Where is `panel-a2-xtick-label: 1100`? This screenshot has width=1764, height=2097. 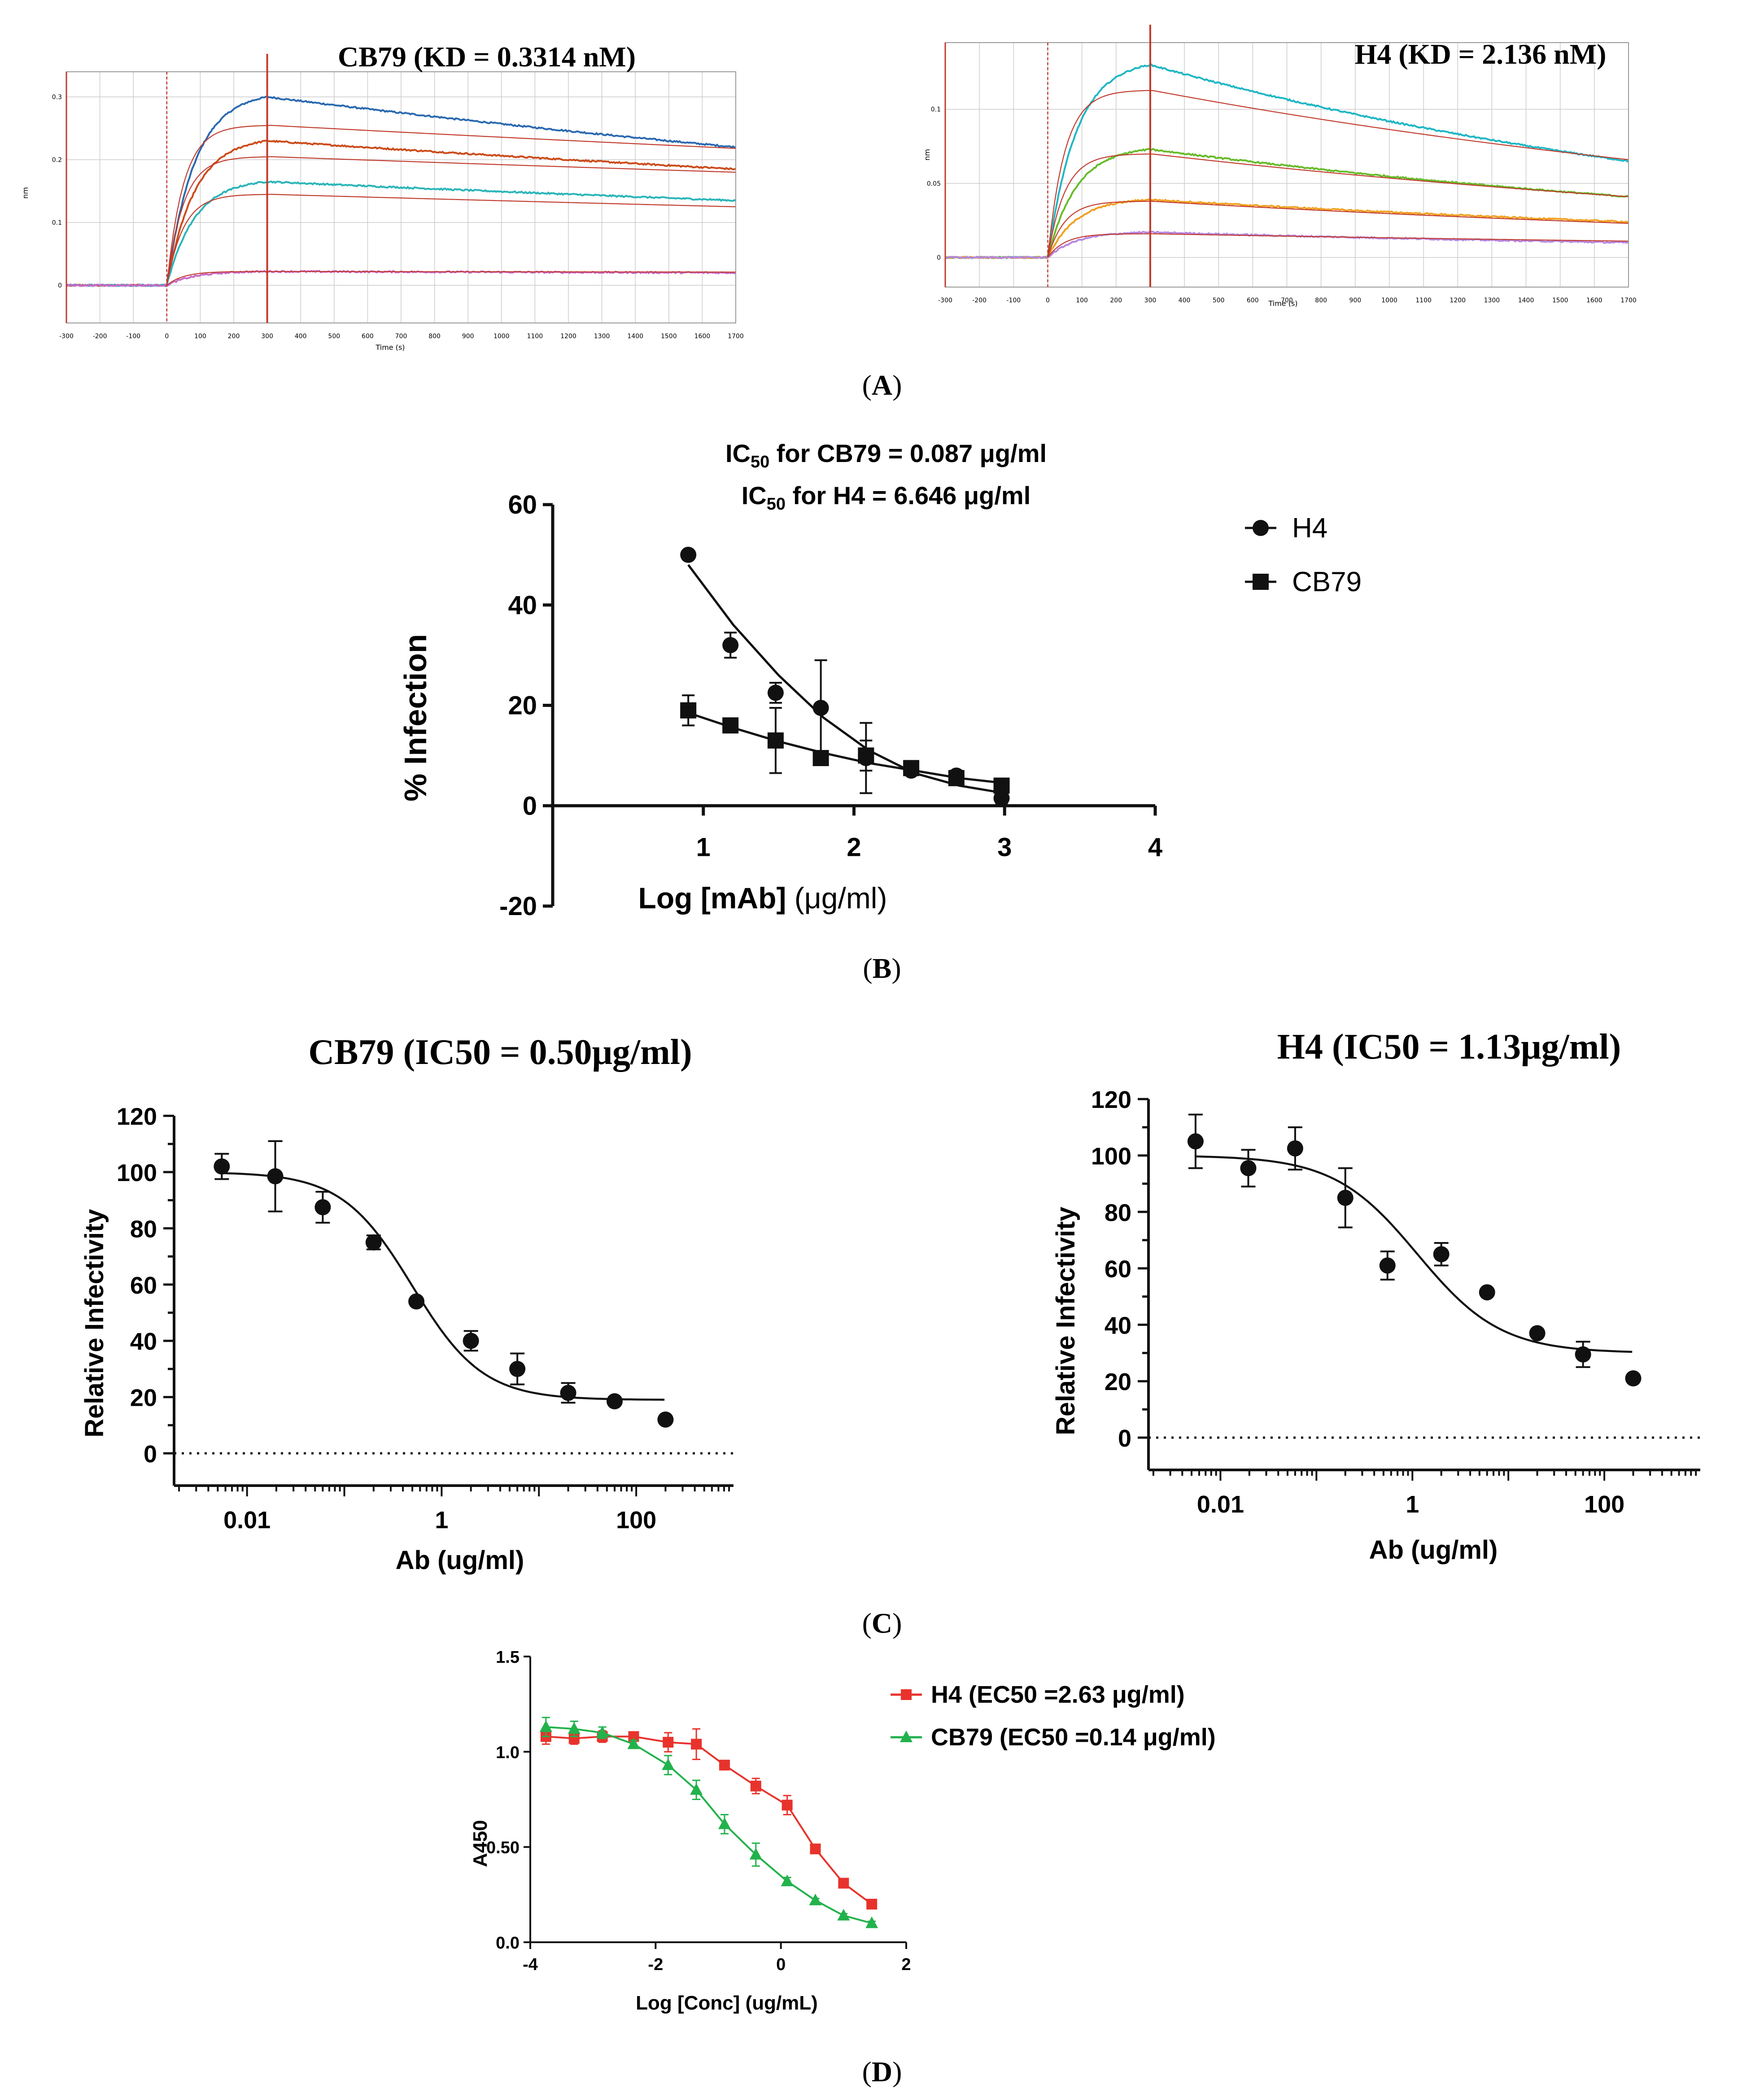 panel-a2-xtick-label: 1100 is located at coordinates (1423, 300).